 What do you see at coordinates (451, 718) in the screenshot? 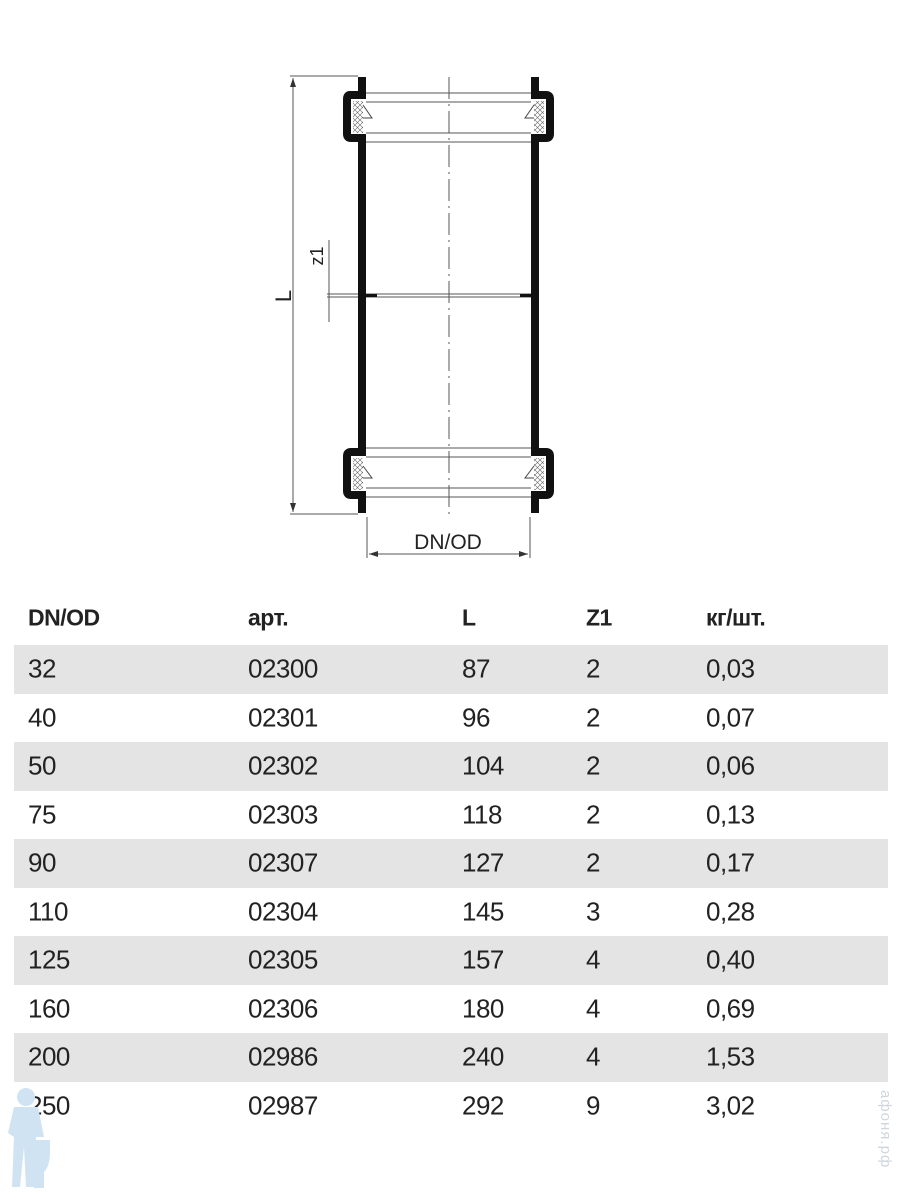
I see `table-row: 40 02301 96 2 0,07` at bounding box center [451, 718].